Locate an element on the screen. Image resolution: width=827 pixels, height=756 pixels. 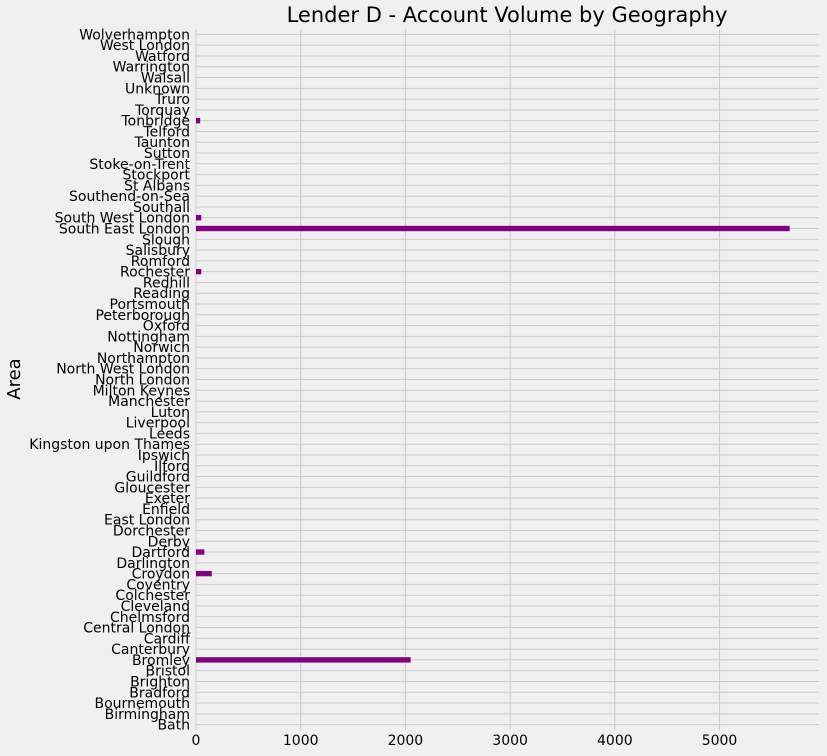
y-tick-label: Truro is located at coordinates (172, 100).